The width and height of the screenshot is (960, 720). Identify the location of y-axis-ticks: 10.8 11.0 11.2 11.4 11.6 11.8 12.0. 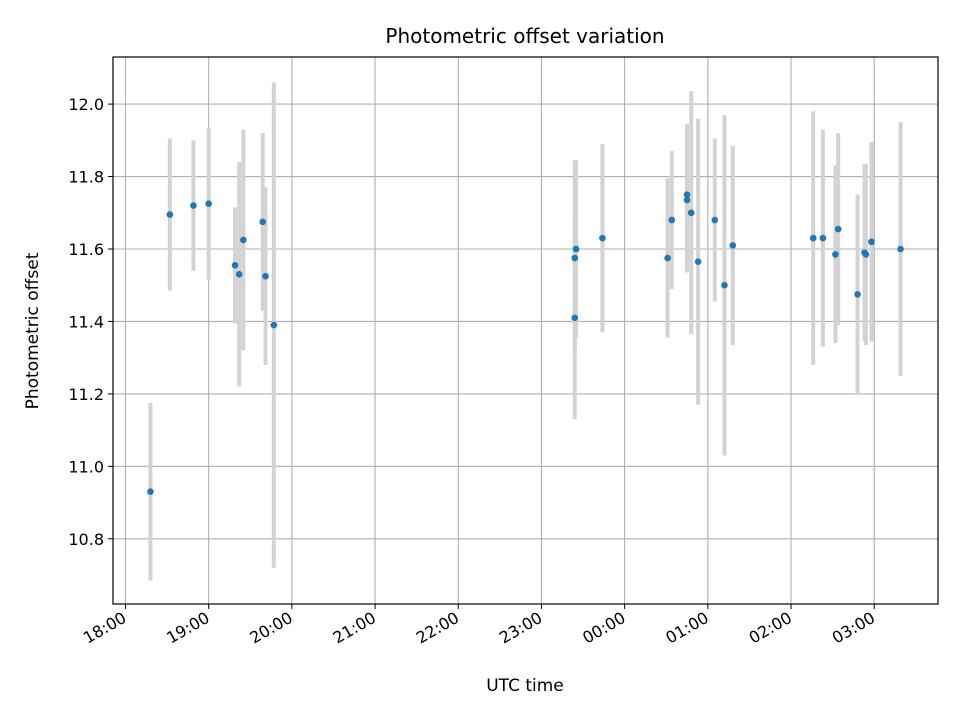
(90, 322).